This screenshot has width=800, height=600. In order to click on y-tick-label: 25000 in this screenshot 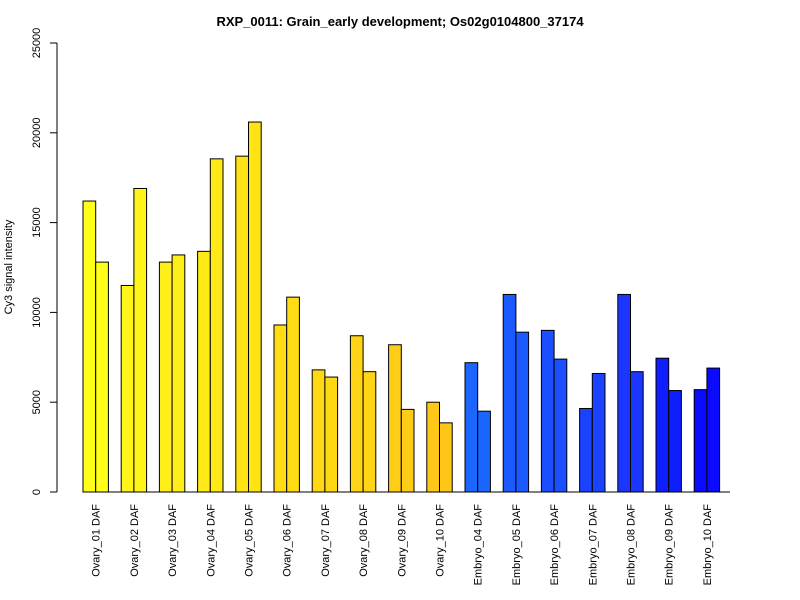, I will do `click(37, 43)`.